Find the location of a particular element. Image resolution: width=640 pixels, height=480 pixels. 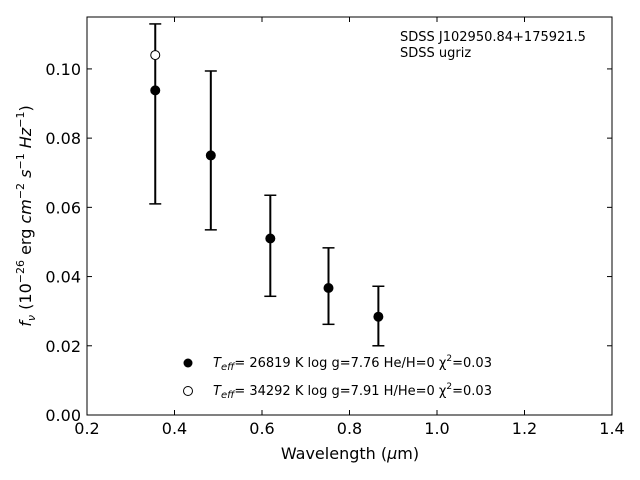

annotation-survey: SDSS ugriz is located at coordinates (435, 53).